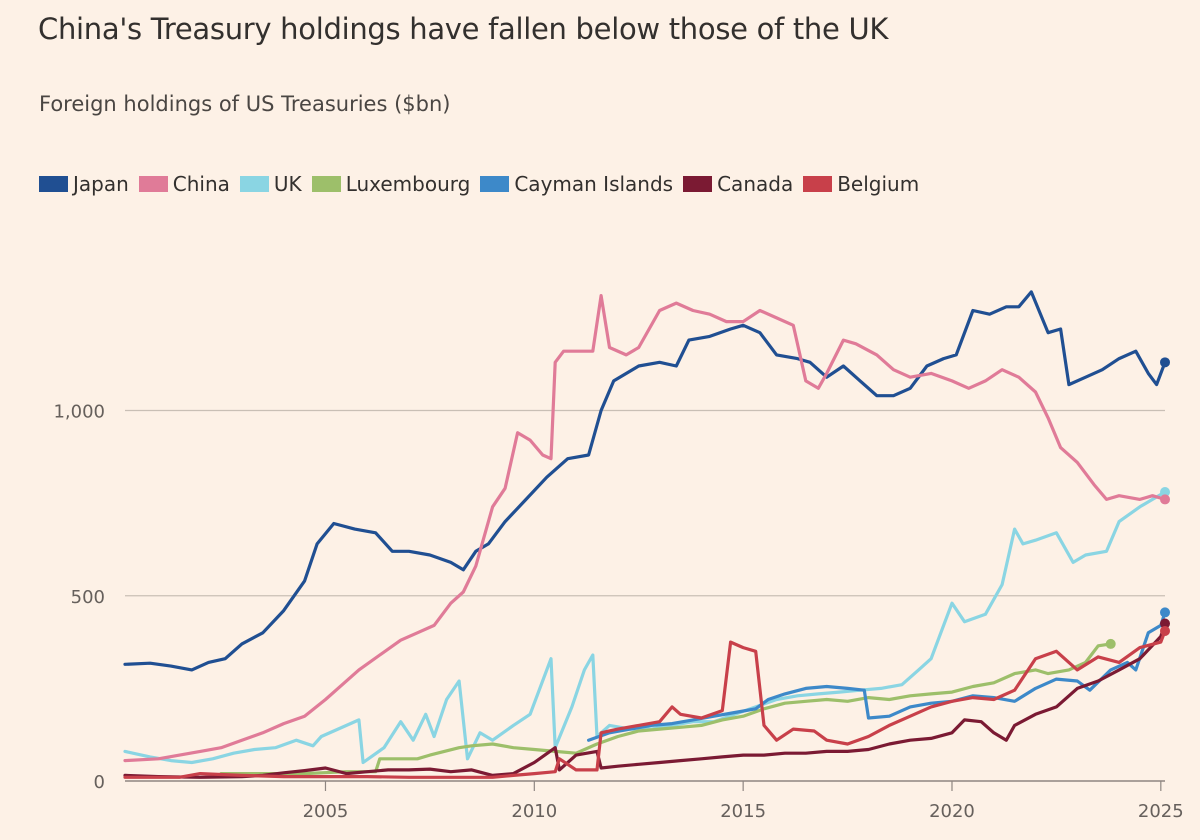 This screenshot has height=840, width=1200. What do you see at coordinates (594, 184) in the screenshot?
I see `legend-label: Cayman Islands` at bounding box center [594, 184].